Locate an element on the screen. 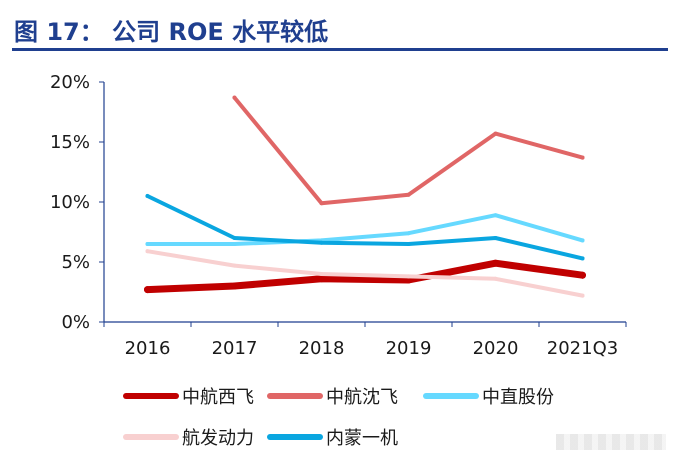 This screenshot has width=678, height=456. legend-label-4: 内蒙一机 is located at coordinates (362, 438).